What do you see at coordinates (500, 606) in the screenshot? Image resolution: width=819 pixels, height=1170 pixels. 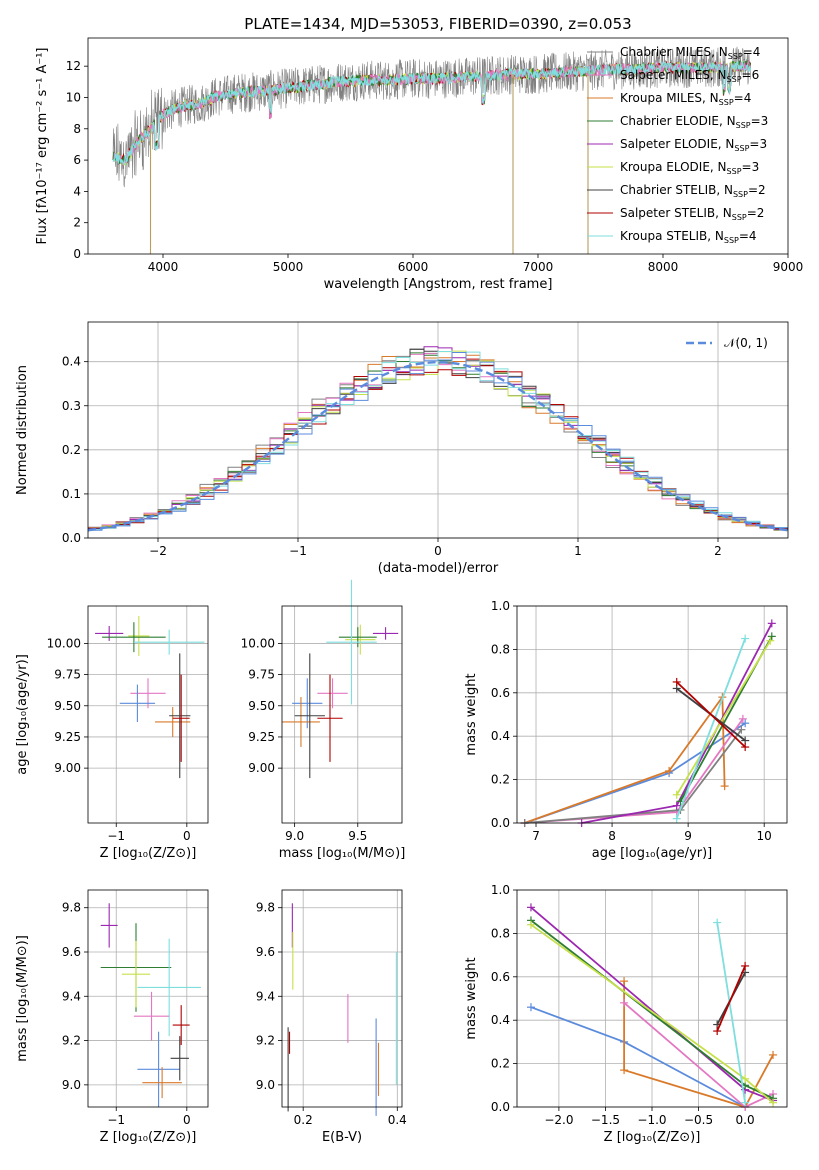 I see `y-tick-label: 1.0` at bounding box center [500, 606].